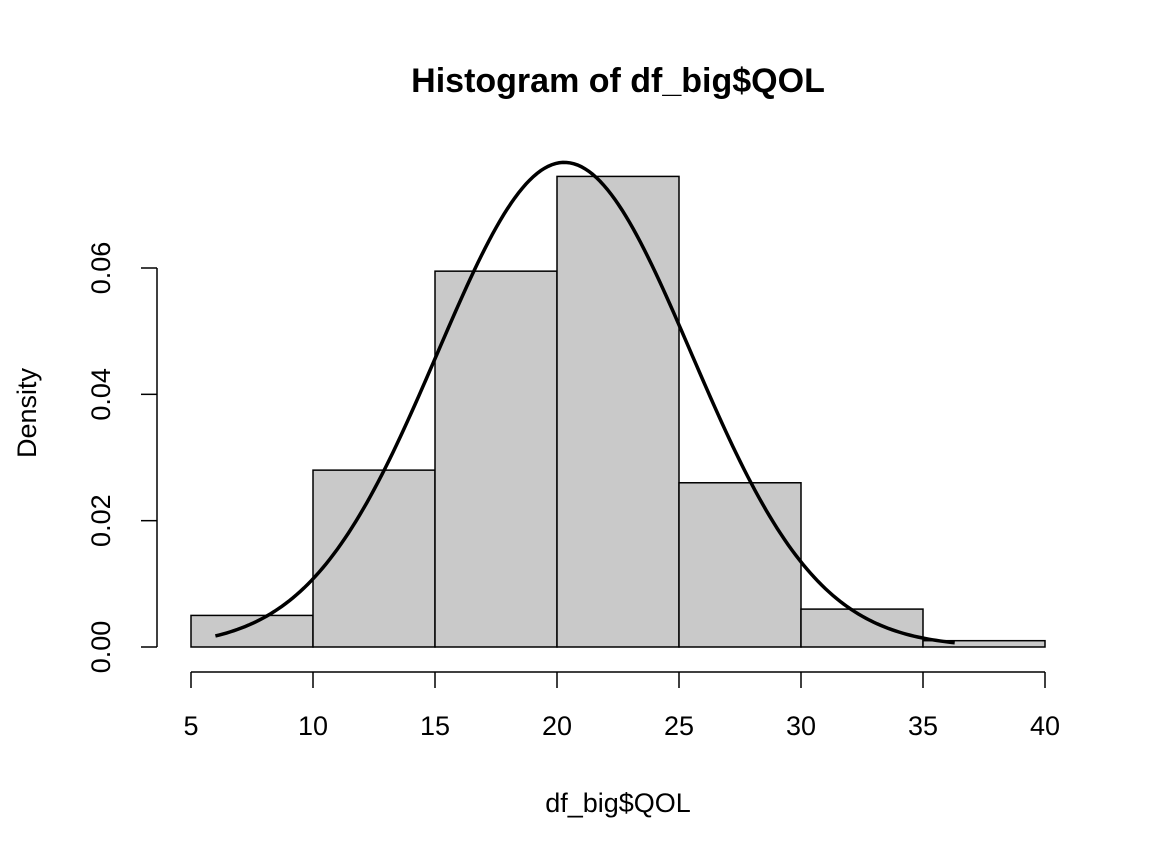 The image size is (1160, 862). I want to click on x-tick-label: 35, so click(923, 726).